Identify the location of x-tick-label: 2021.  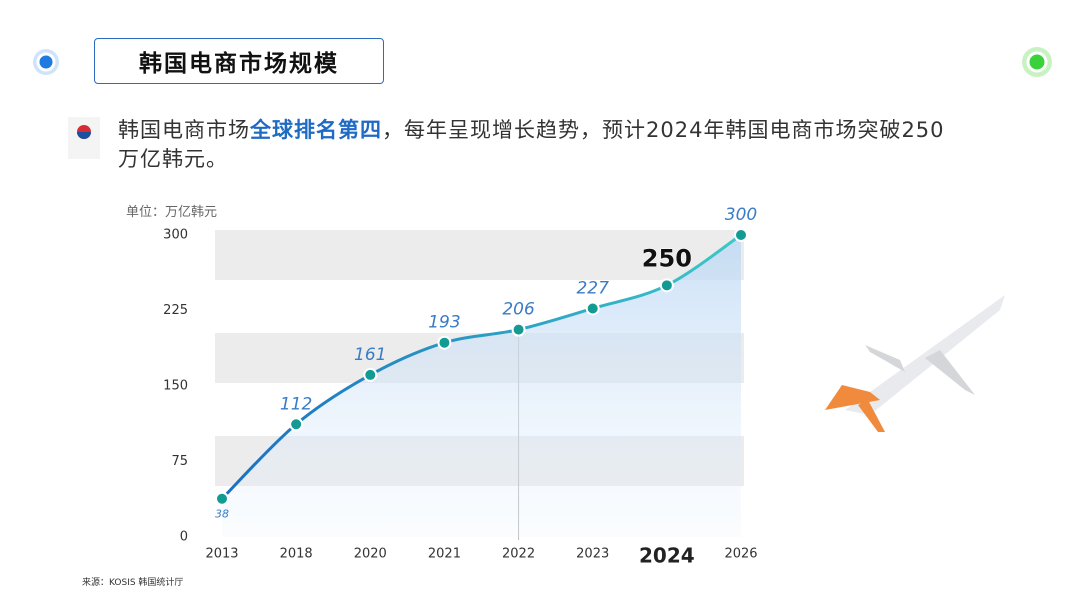
(444, 554).